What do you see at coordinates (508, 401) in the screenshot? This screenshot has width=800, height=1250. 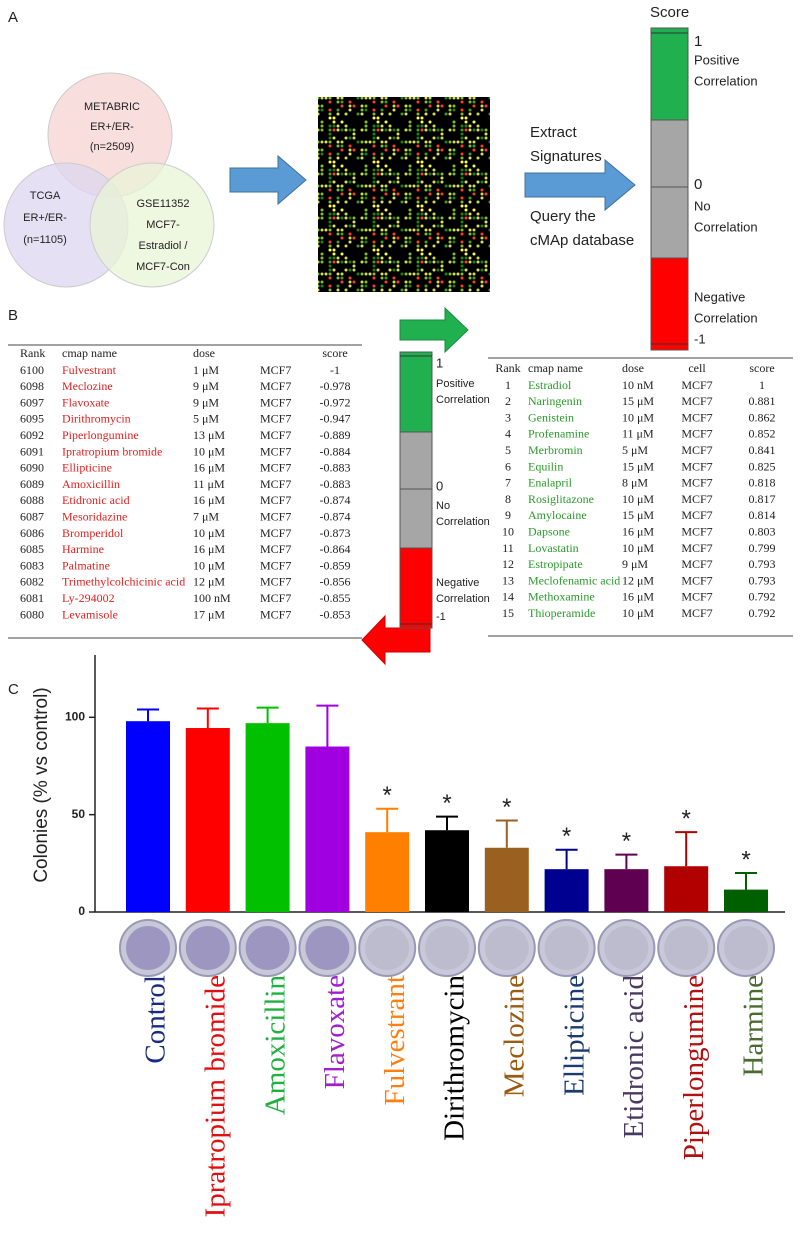 I see `table-cell: 2` at bounding box center [508, 401].